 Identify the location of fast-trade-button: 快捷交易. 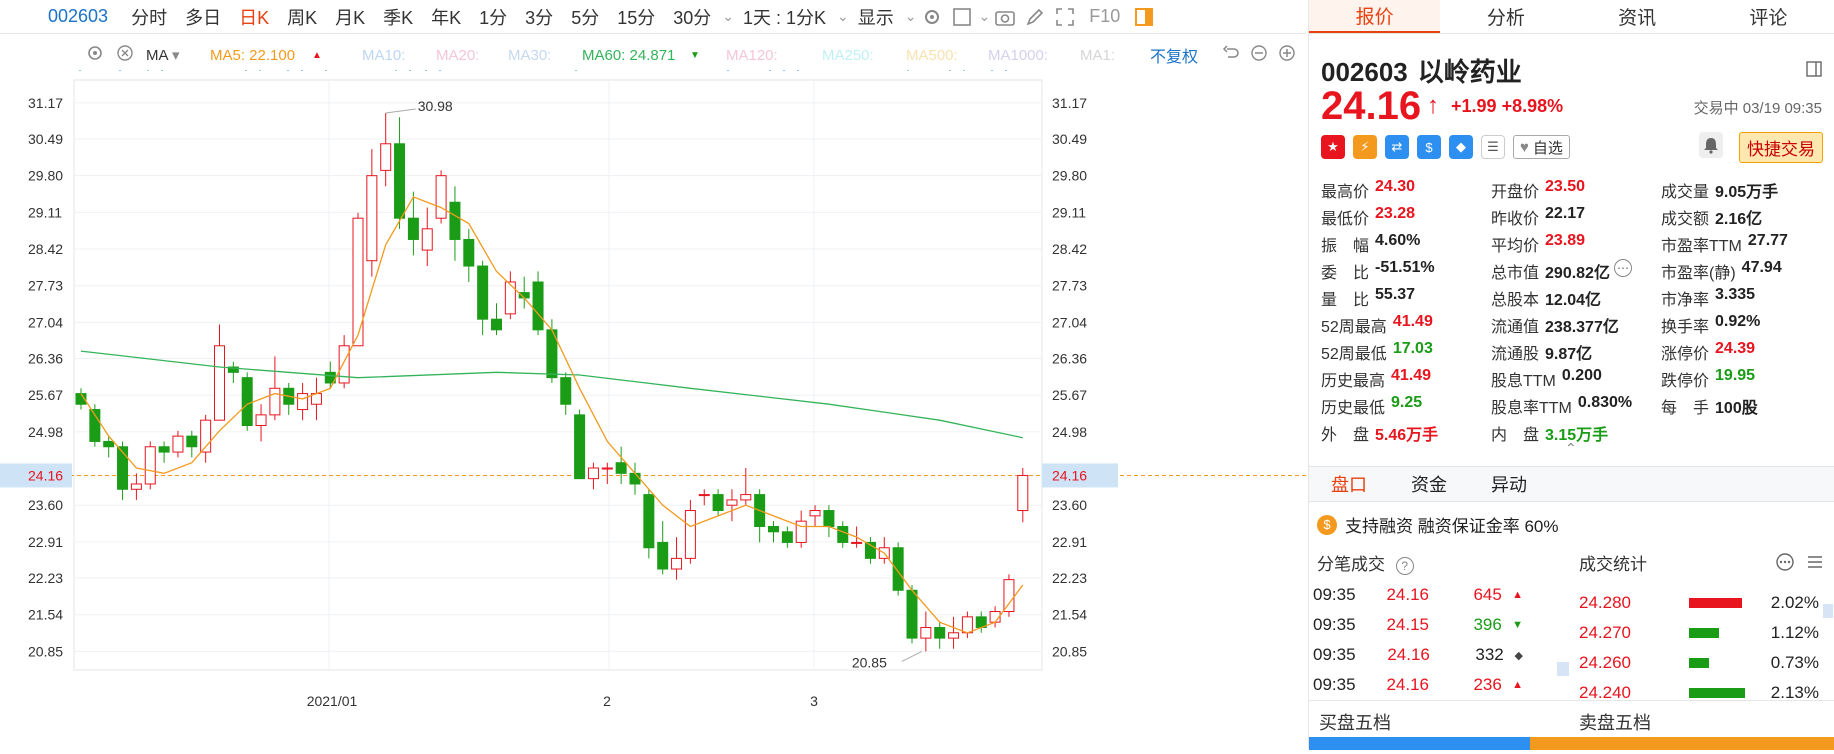
(1781, 147).